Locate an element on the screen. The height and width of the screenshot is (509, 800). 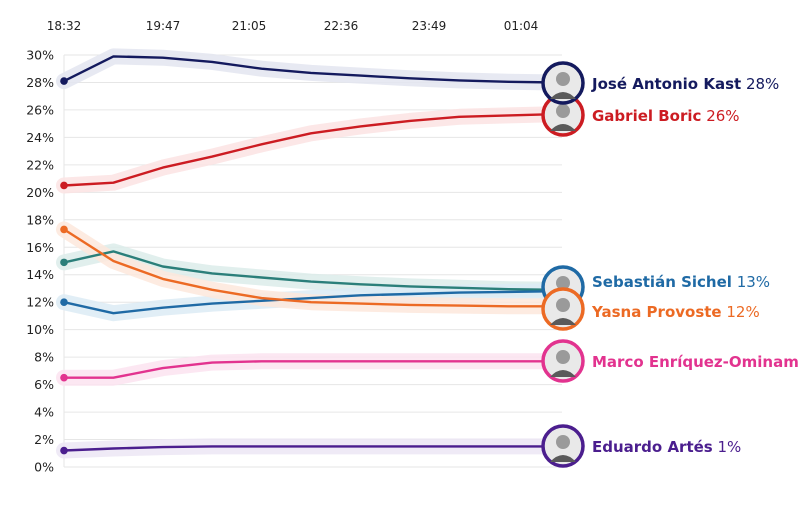
series-label-name: Eduardo Artés is located at coordinates (652, 447).